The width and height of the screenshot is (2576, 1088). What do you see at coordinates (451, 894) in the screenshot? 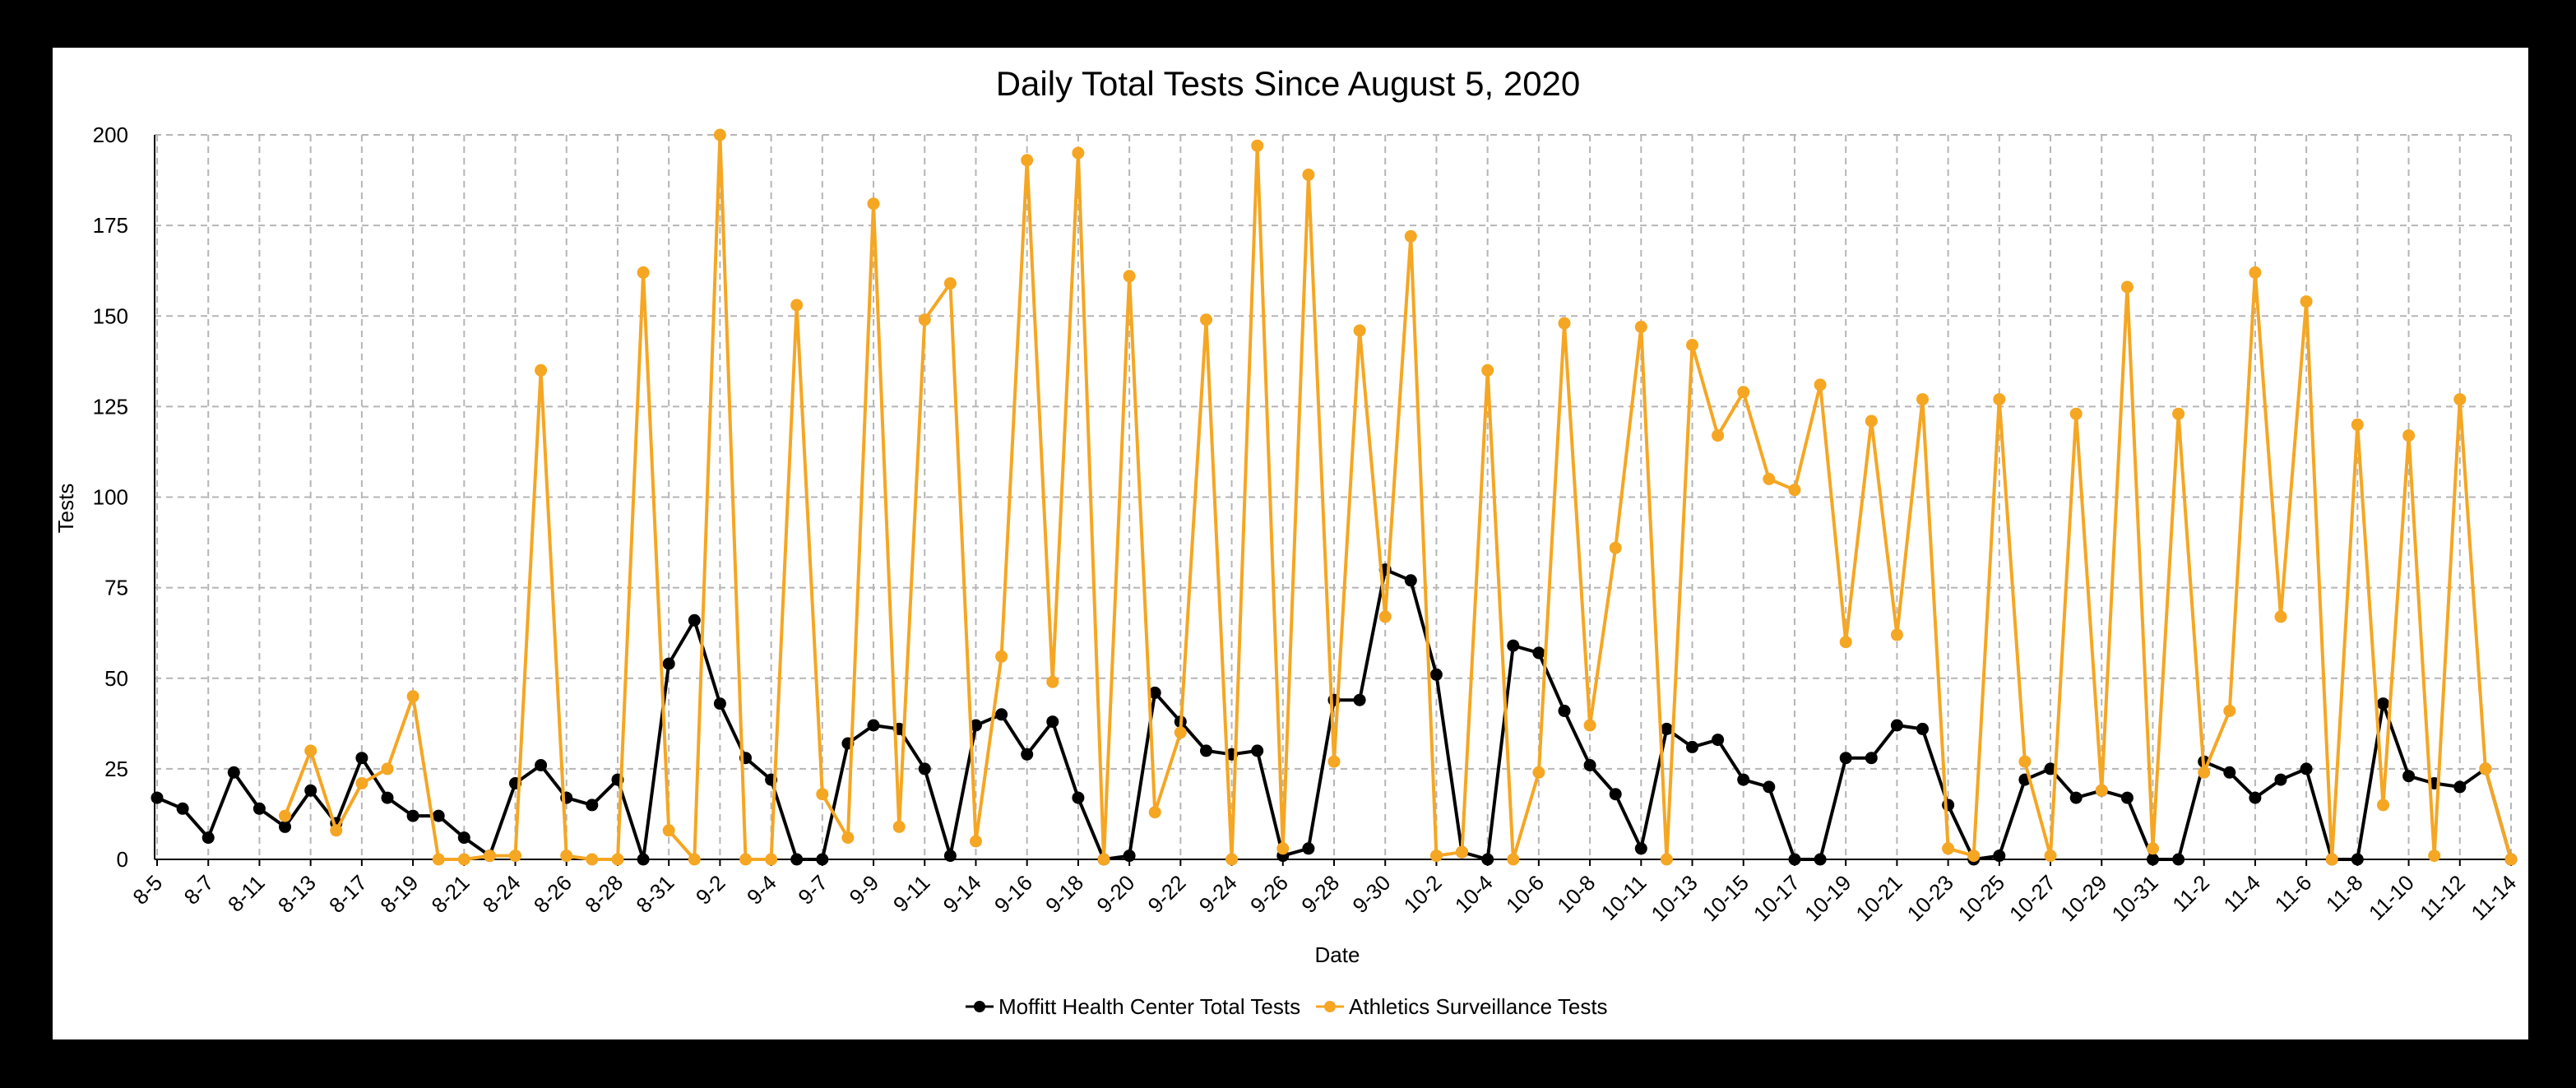
I see `x-tick-label: 8-21` at bounding box center [451, 894].